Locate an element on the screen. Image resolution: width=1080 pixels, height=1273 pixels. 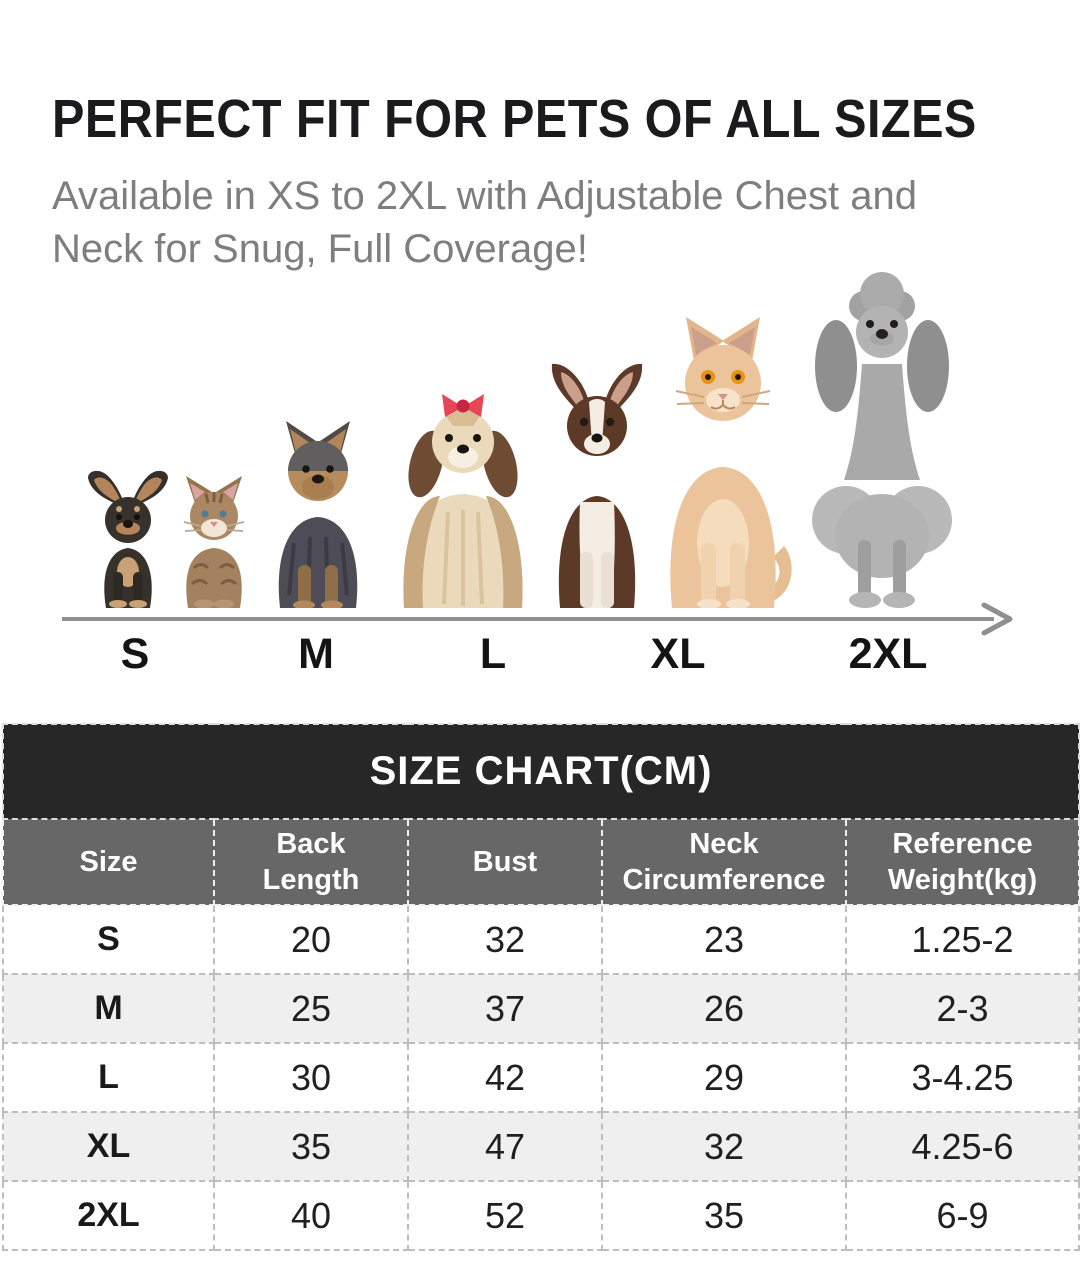
size-label-xl: XL is located at coordinates (678, 654).